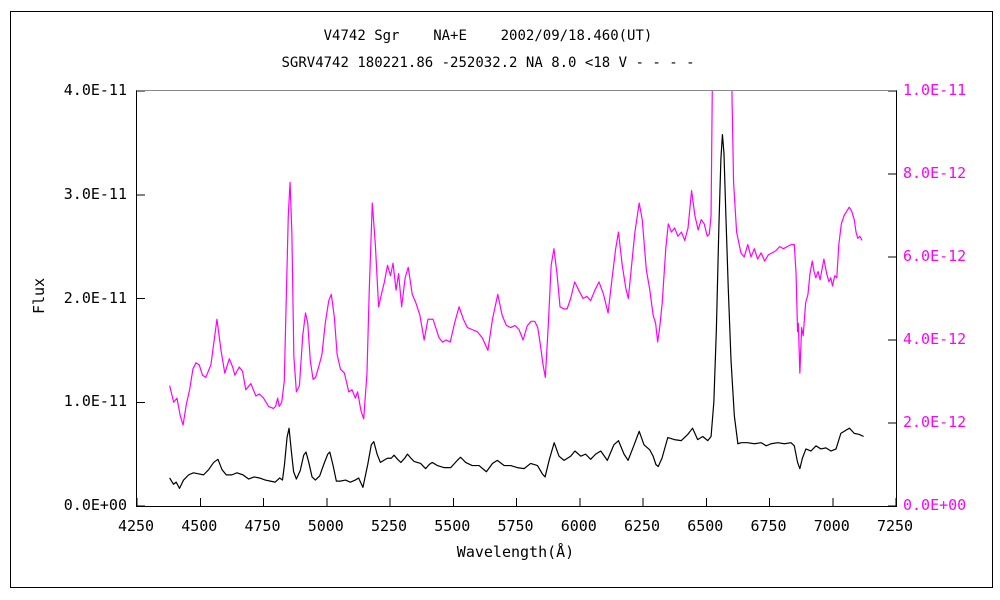 The image size is (1000, 600). What do you see at coordinates (515, 526) in the screenshot?
I see `x-tick-label: 5750` at bounding box center [515, 526].